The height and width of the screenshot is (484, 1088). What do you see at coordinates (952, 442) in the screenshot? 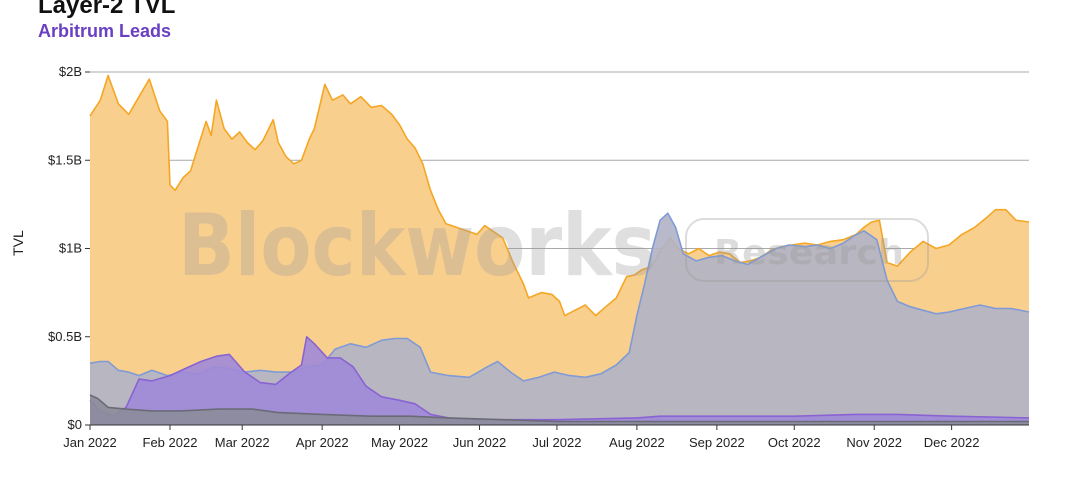
I see `x-tick-label: Dec 2022` at bounding box center [952, 442].